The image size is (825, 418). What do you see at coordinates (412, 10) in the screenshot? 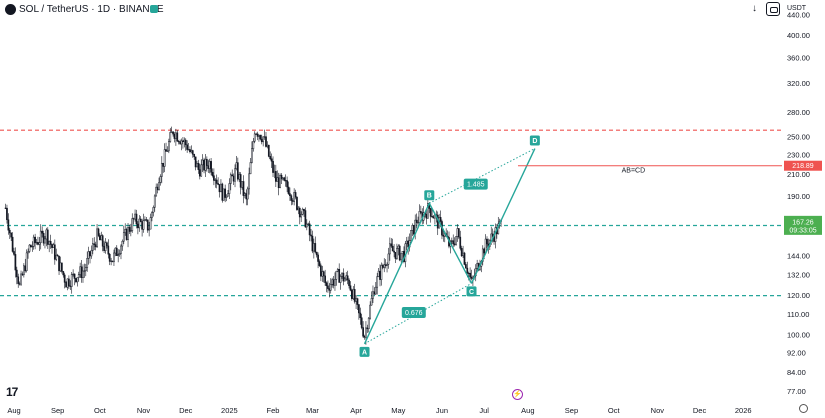
I see `chart-header: SOL / TetherUS · 1D · BINANCE ↓ USDT` at bounding box center [412, 10].